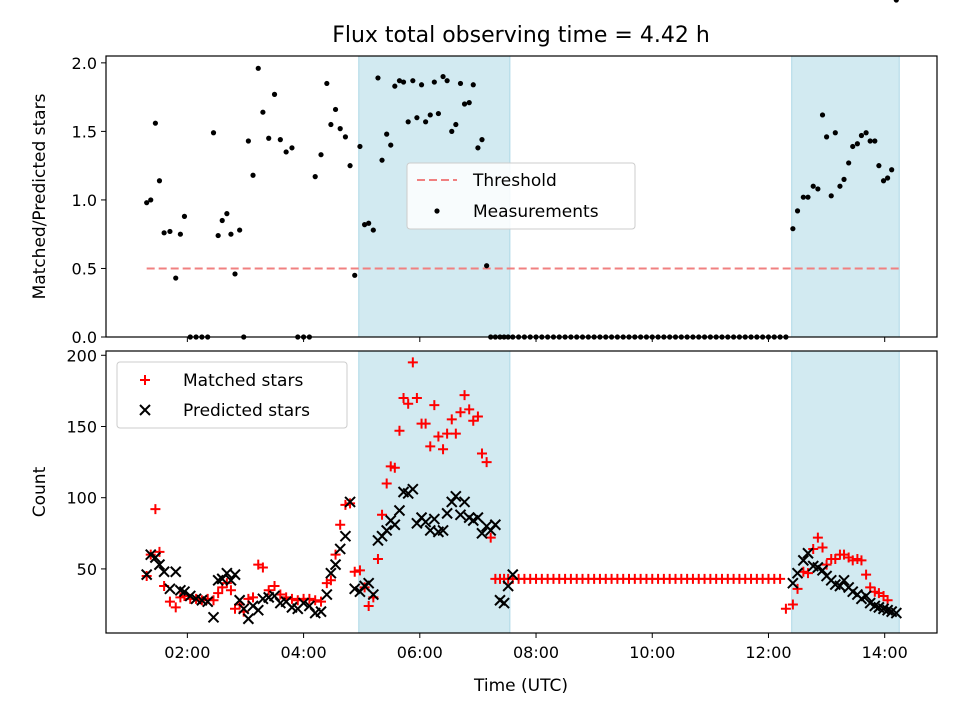 The width and height of the screenshot is (960, 720). I want to click on top-y-tick-label: 0.5, so click(84, 268).